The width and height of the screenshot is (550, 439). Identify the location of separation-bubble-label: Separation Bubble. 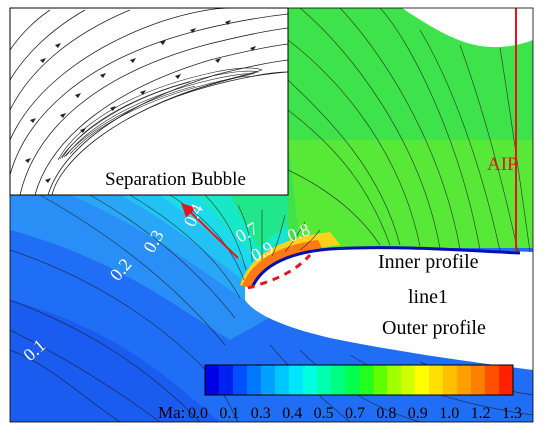
(175, 179).